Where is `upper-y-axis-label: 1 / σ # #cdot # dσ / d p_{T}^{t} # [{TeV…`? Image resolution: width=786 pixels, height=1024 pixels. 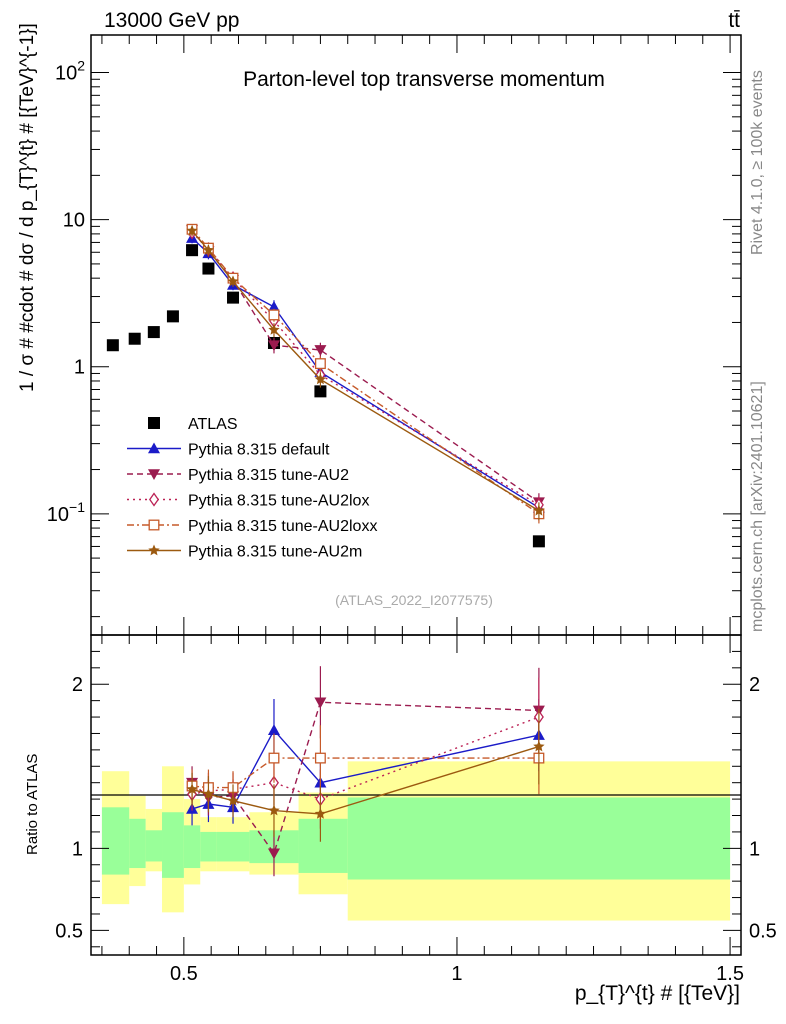 upper-y-axis-label: 1 / σ # #cdot # dσ / d p_{T}^{t} # [{TeV… is located at coordinates (27, 207).